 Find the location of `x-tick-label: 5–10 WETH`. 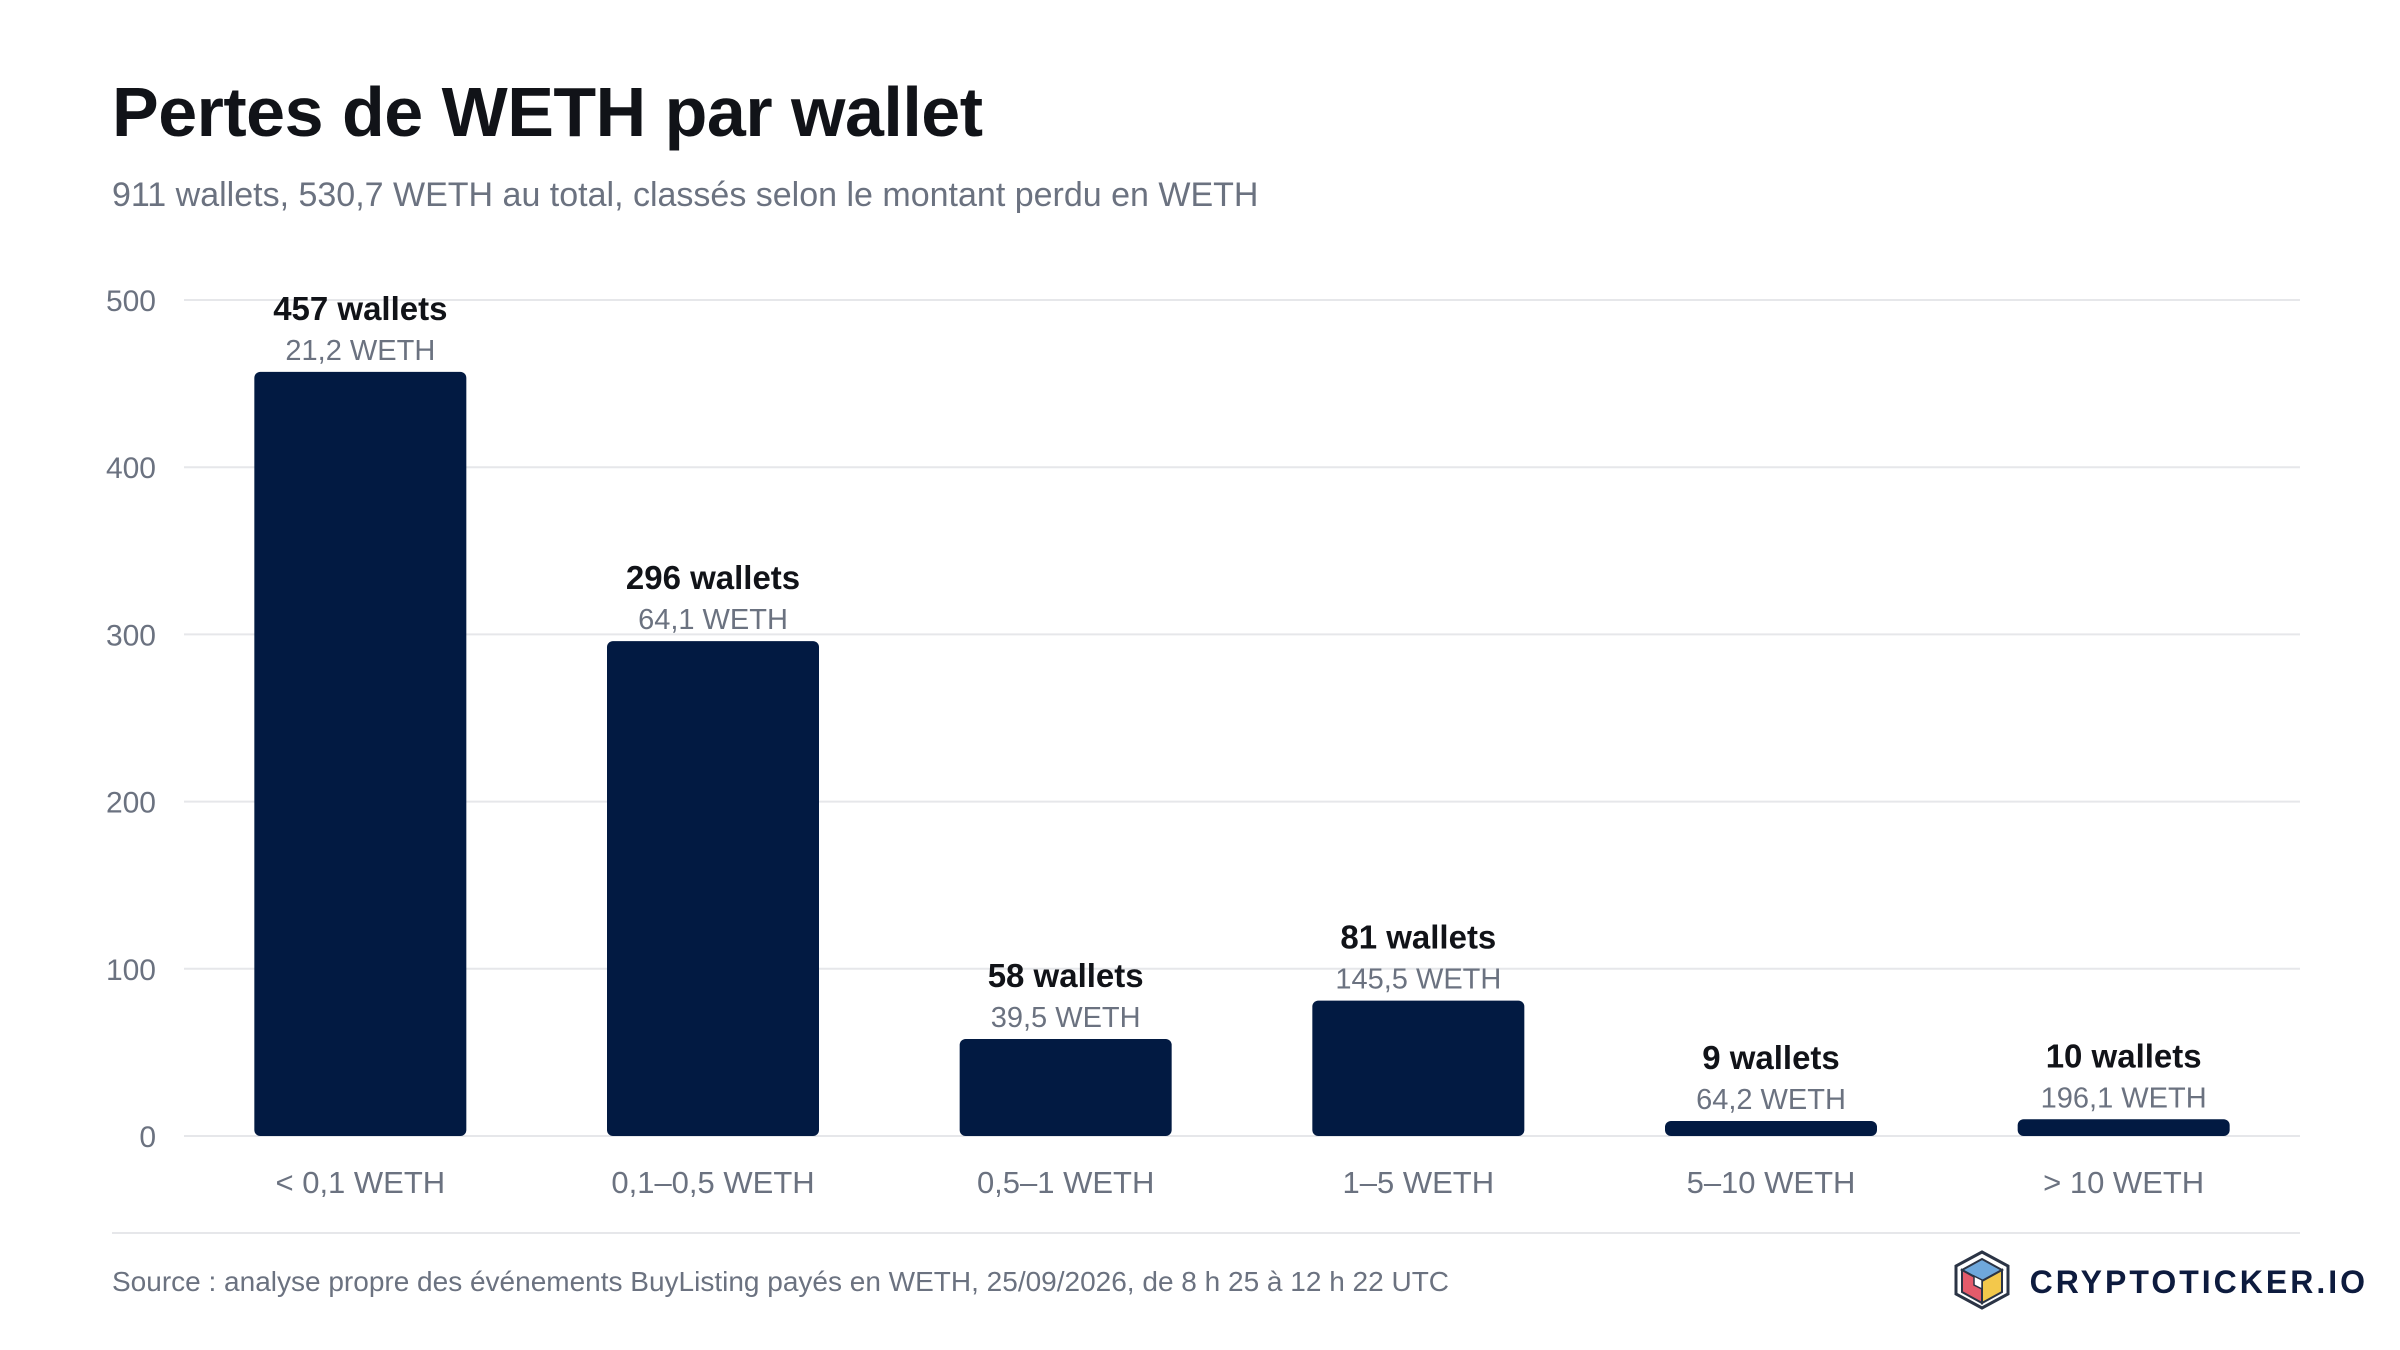

x-tick-label: 5–10 WETH is located at coordinates (1771, 1182).